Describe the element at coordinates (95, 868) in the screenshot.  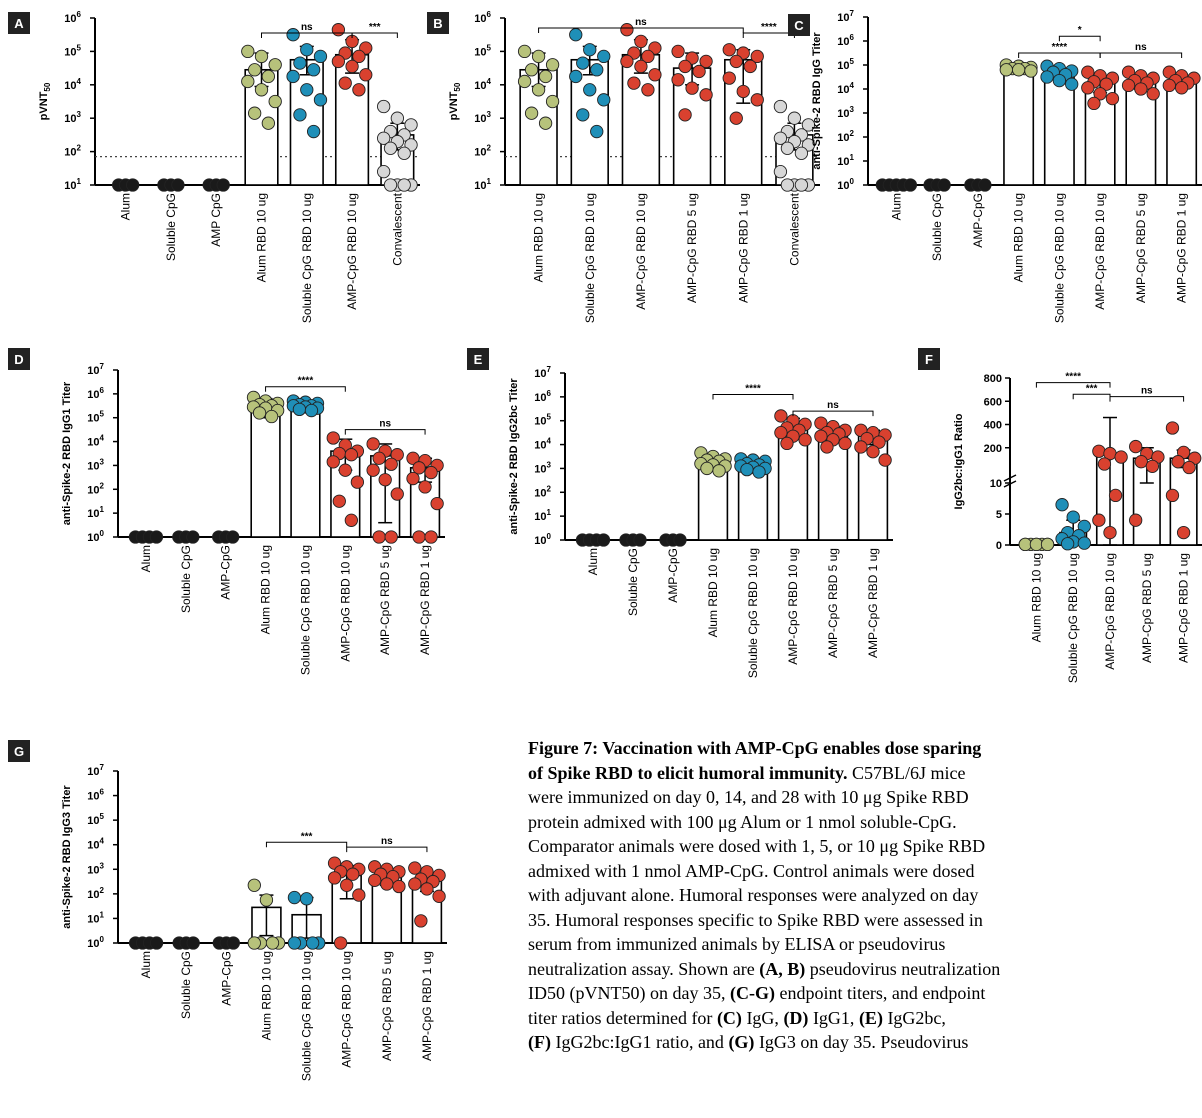
I see `y-tick-label: 10³` at that location.